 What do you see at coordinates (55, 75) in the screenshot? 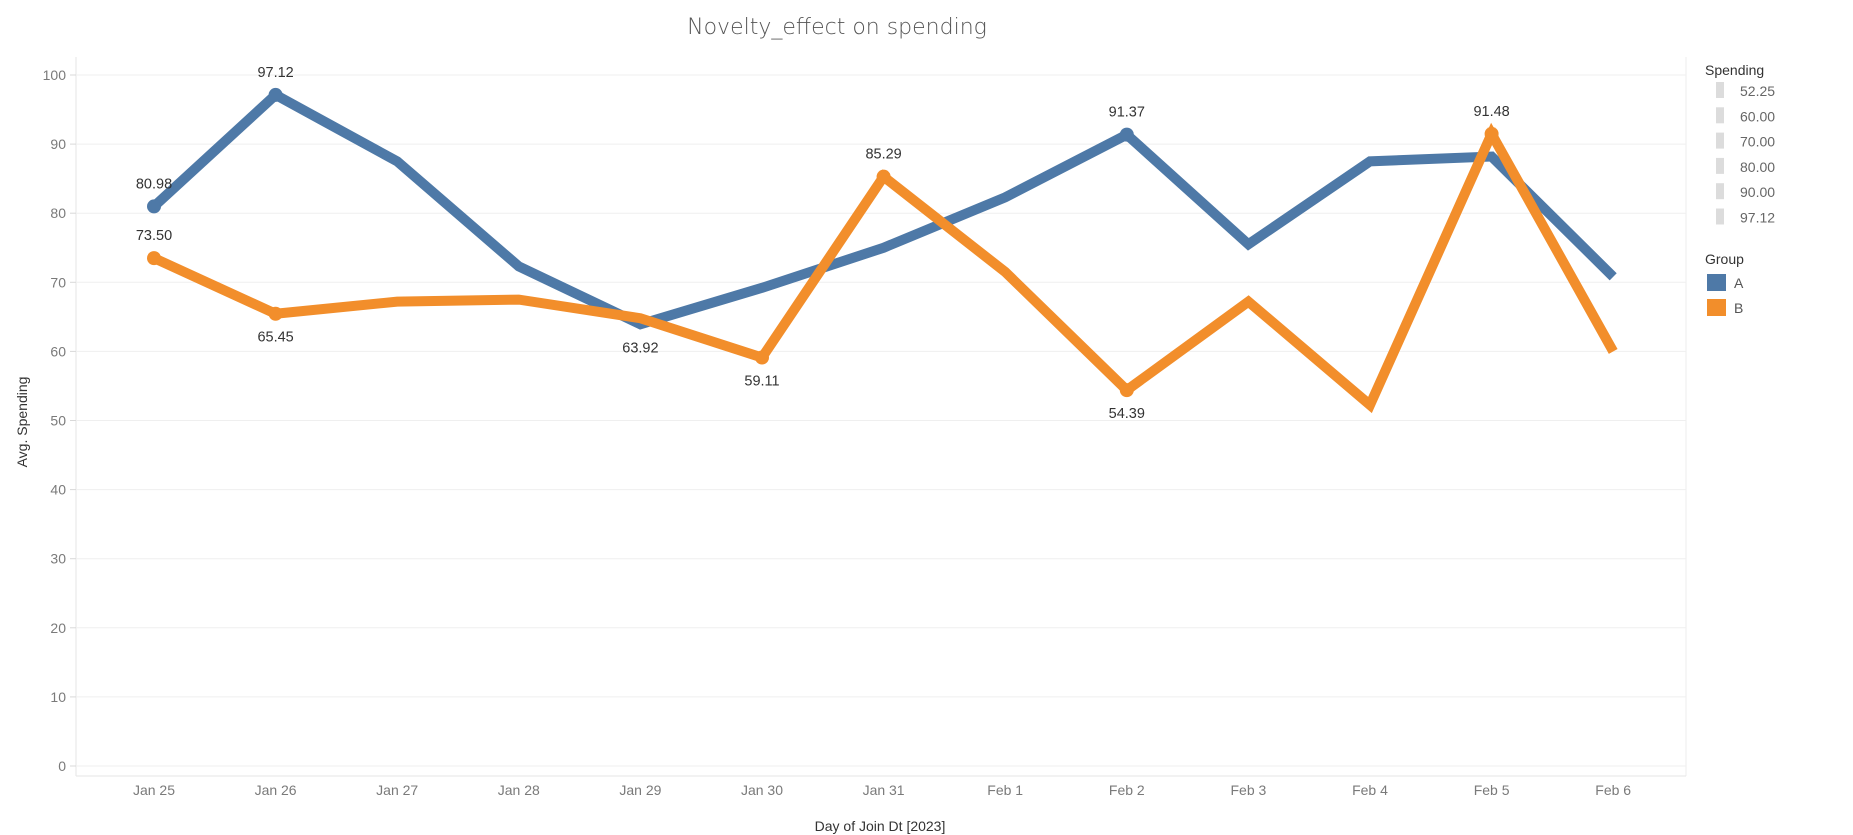
I see `y-tick-label-100: 100` at bounding box center [55, 75].